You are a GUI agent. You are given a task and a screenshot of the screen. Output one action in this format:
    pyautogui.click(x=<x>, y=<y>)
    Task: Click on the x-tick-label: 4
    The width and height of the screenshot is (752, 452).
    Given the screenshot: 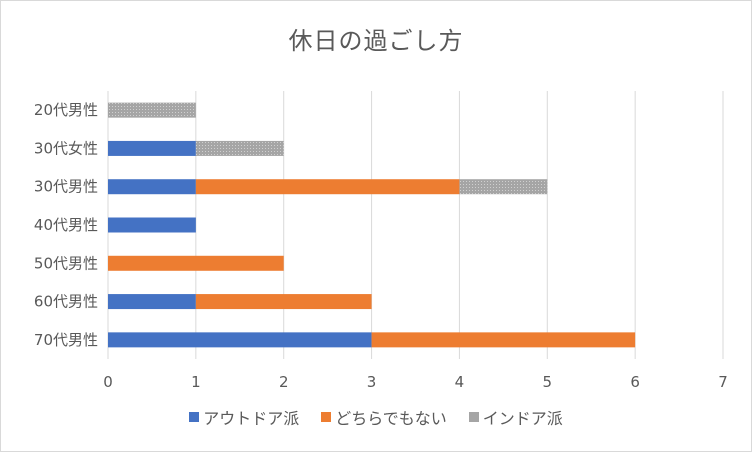 What is the action you would take?
    pyautogui.click(x=460, y=382)
    